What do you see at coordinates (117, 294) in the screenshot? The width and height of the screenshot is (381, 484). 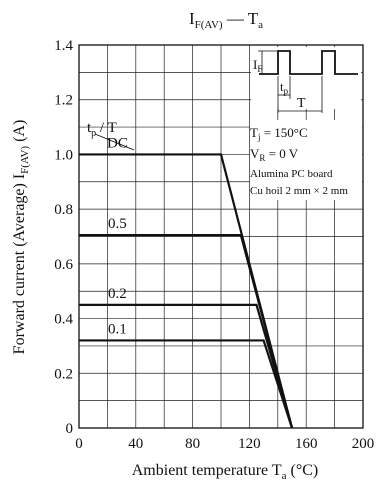 I see `series-label: 0.2` at bounding box center [117, 294].